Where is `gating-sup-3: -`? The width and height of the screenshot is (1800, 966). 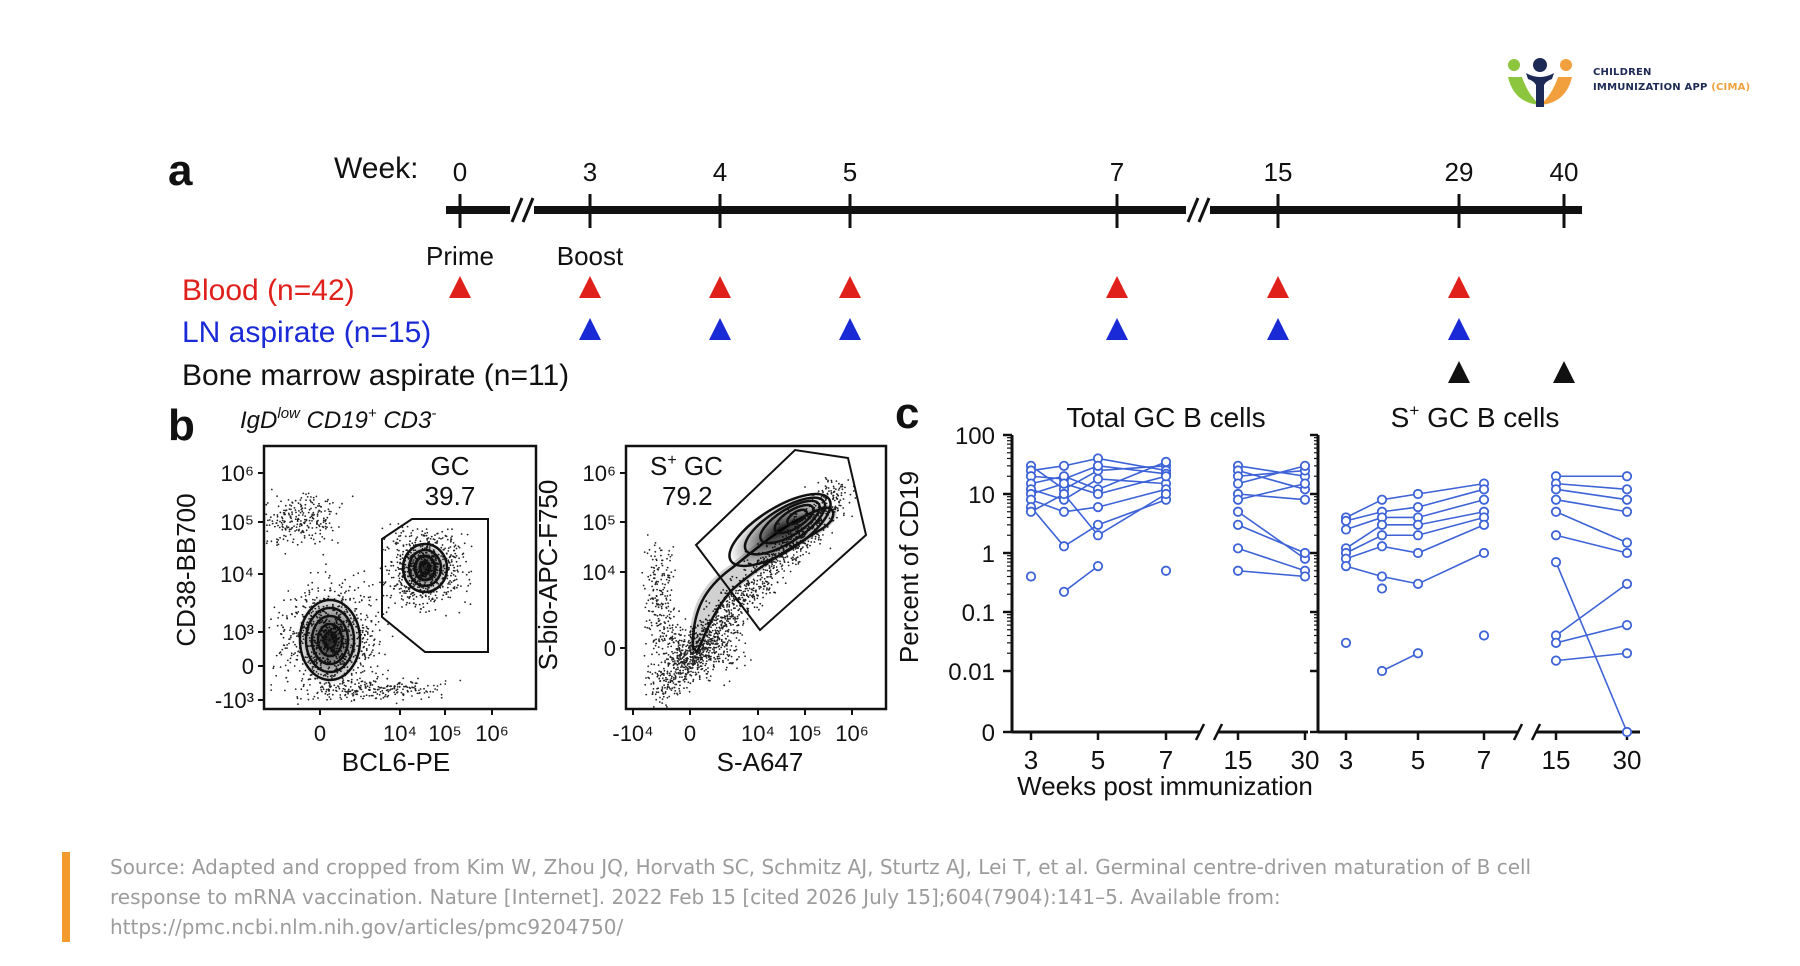 gating-sup-3: - is located at coordinates (433, 413).